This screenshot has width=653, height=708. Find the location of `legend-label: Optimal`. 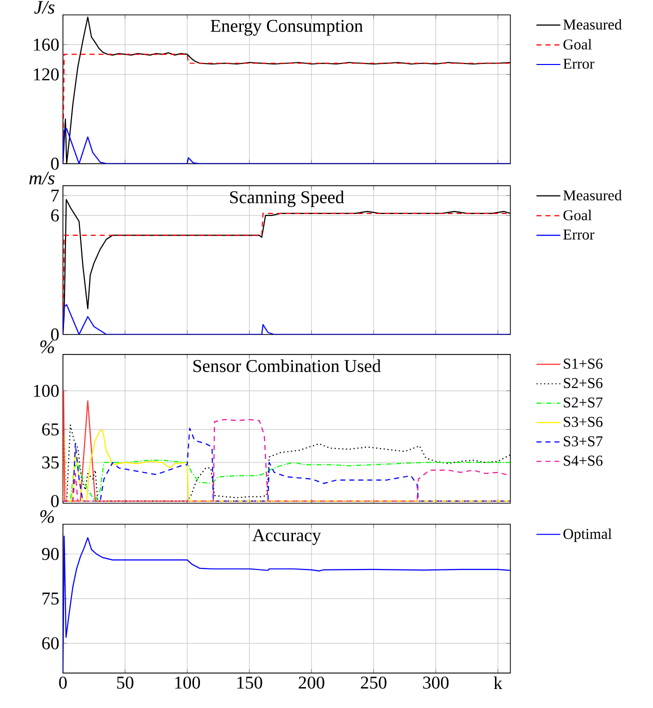

legend-label: Optimal is located at coordinates (587, 535).